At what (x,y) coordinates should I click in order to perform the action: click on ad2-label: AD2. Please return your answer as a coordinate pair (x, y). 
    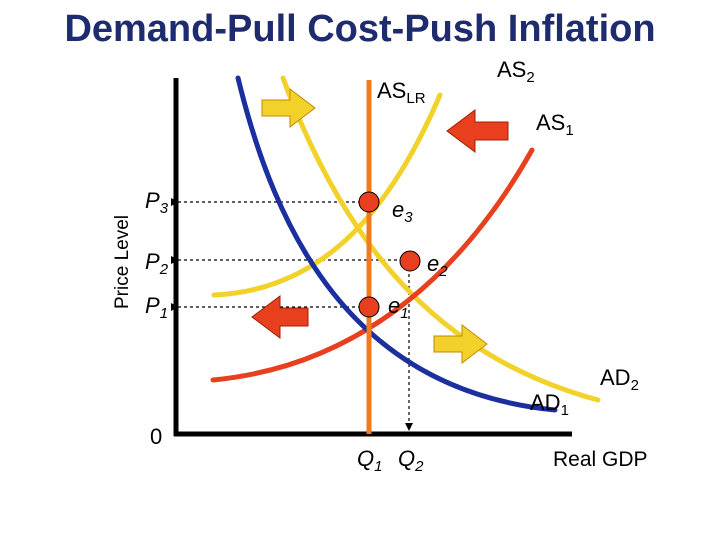
    Looking at the image, I should click on (619, 379).